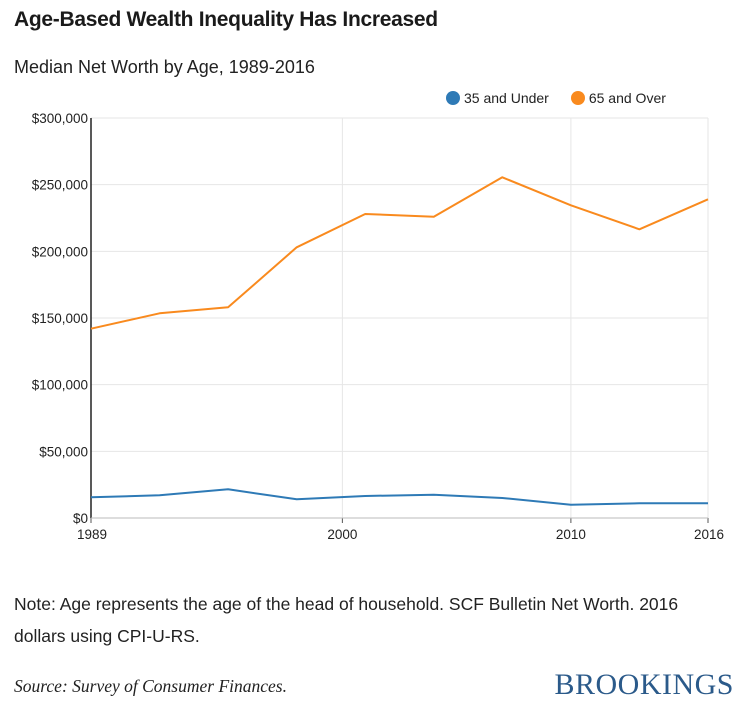 The width and height of the screenshot is (748, 719). I want to click on legend-label-65-and-over: 65 and Over, so click(627, 98).